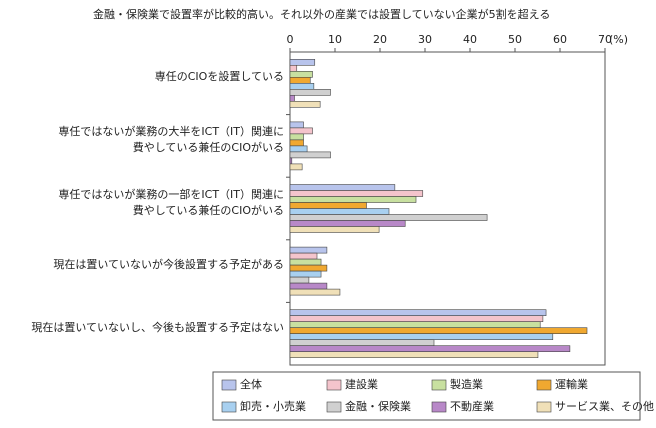 The height and width of the screenshot is (428, 656). I want to click on y-tick-label: 現在は置いていないが今後設置する予定がある, so click(168, 265).